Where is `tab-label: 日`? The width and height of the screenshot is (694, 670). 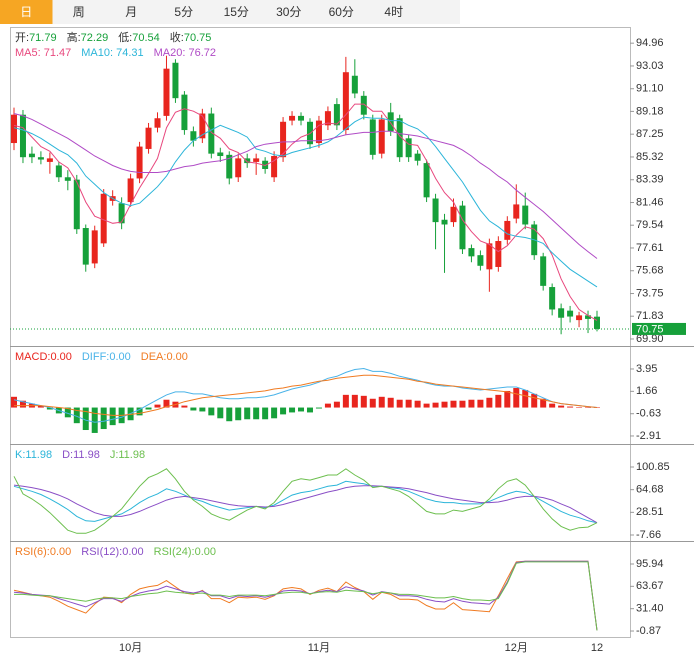 tab-label: 日 is located at coordinates (26, 12).